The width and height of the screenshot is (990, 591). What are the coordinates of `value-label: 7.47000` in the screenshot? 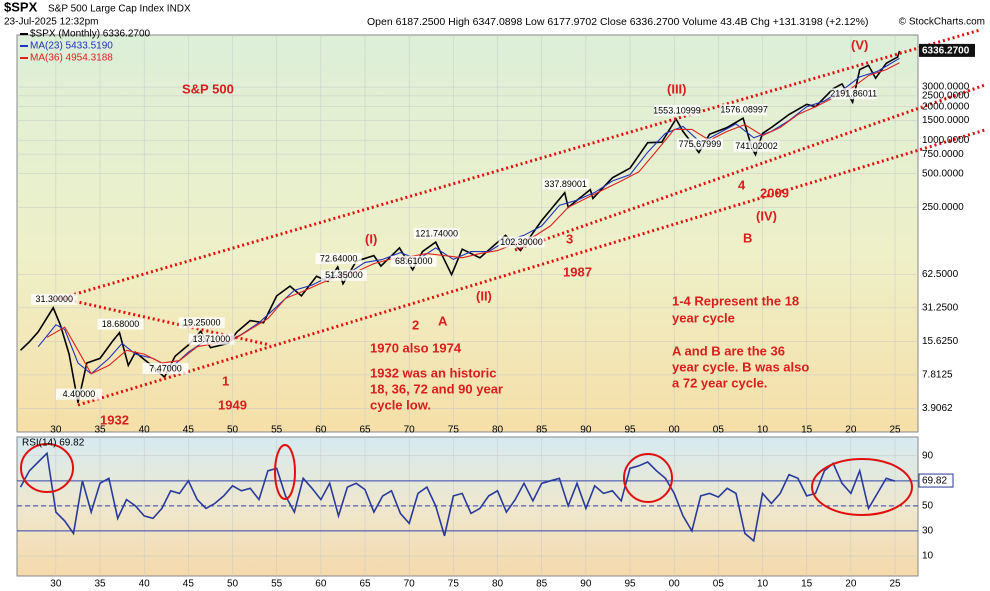 It's located at (165, 368).